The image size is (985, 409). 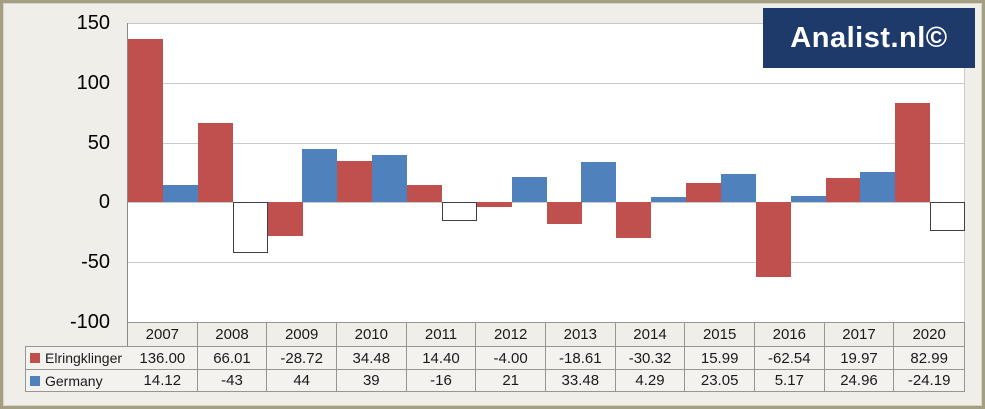 What do you see at coordinates (163, 380) in the screenshot?
I see `value-cell-germany-2007: 14.12` at bounding box center [163, 380].